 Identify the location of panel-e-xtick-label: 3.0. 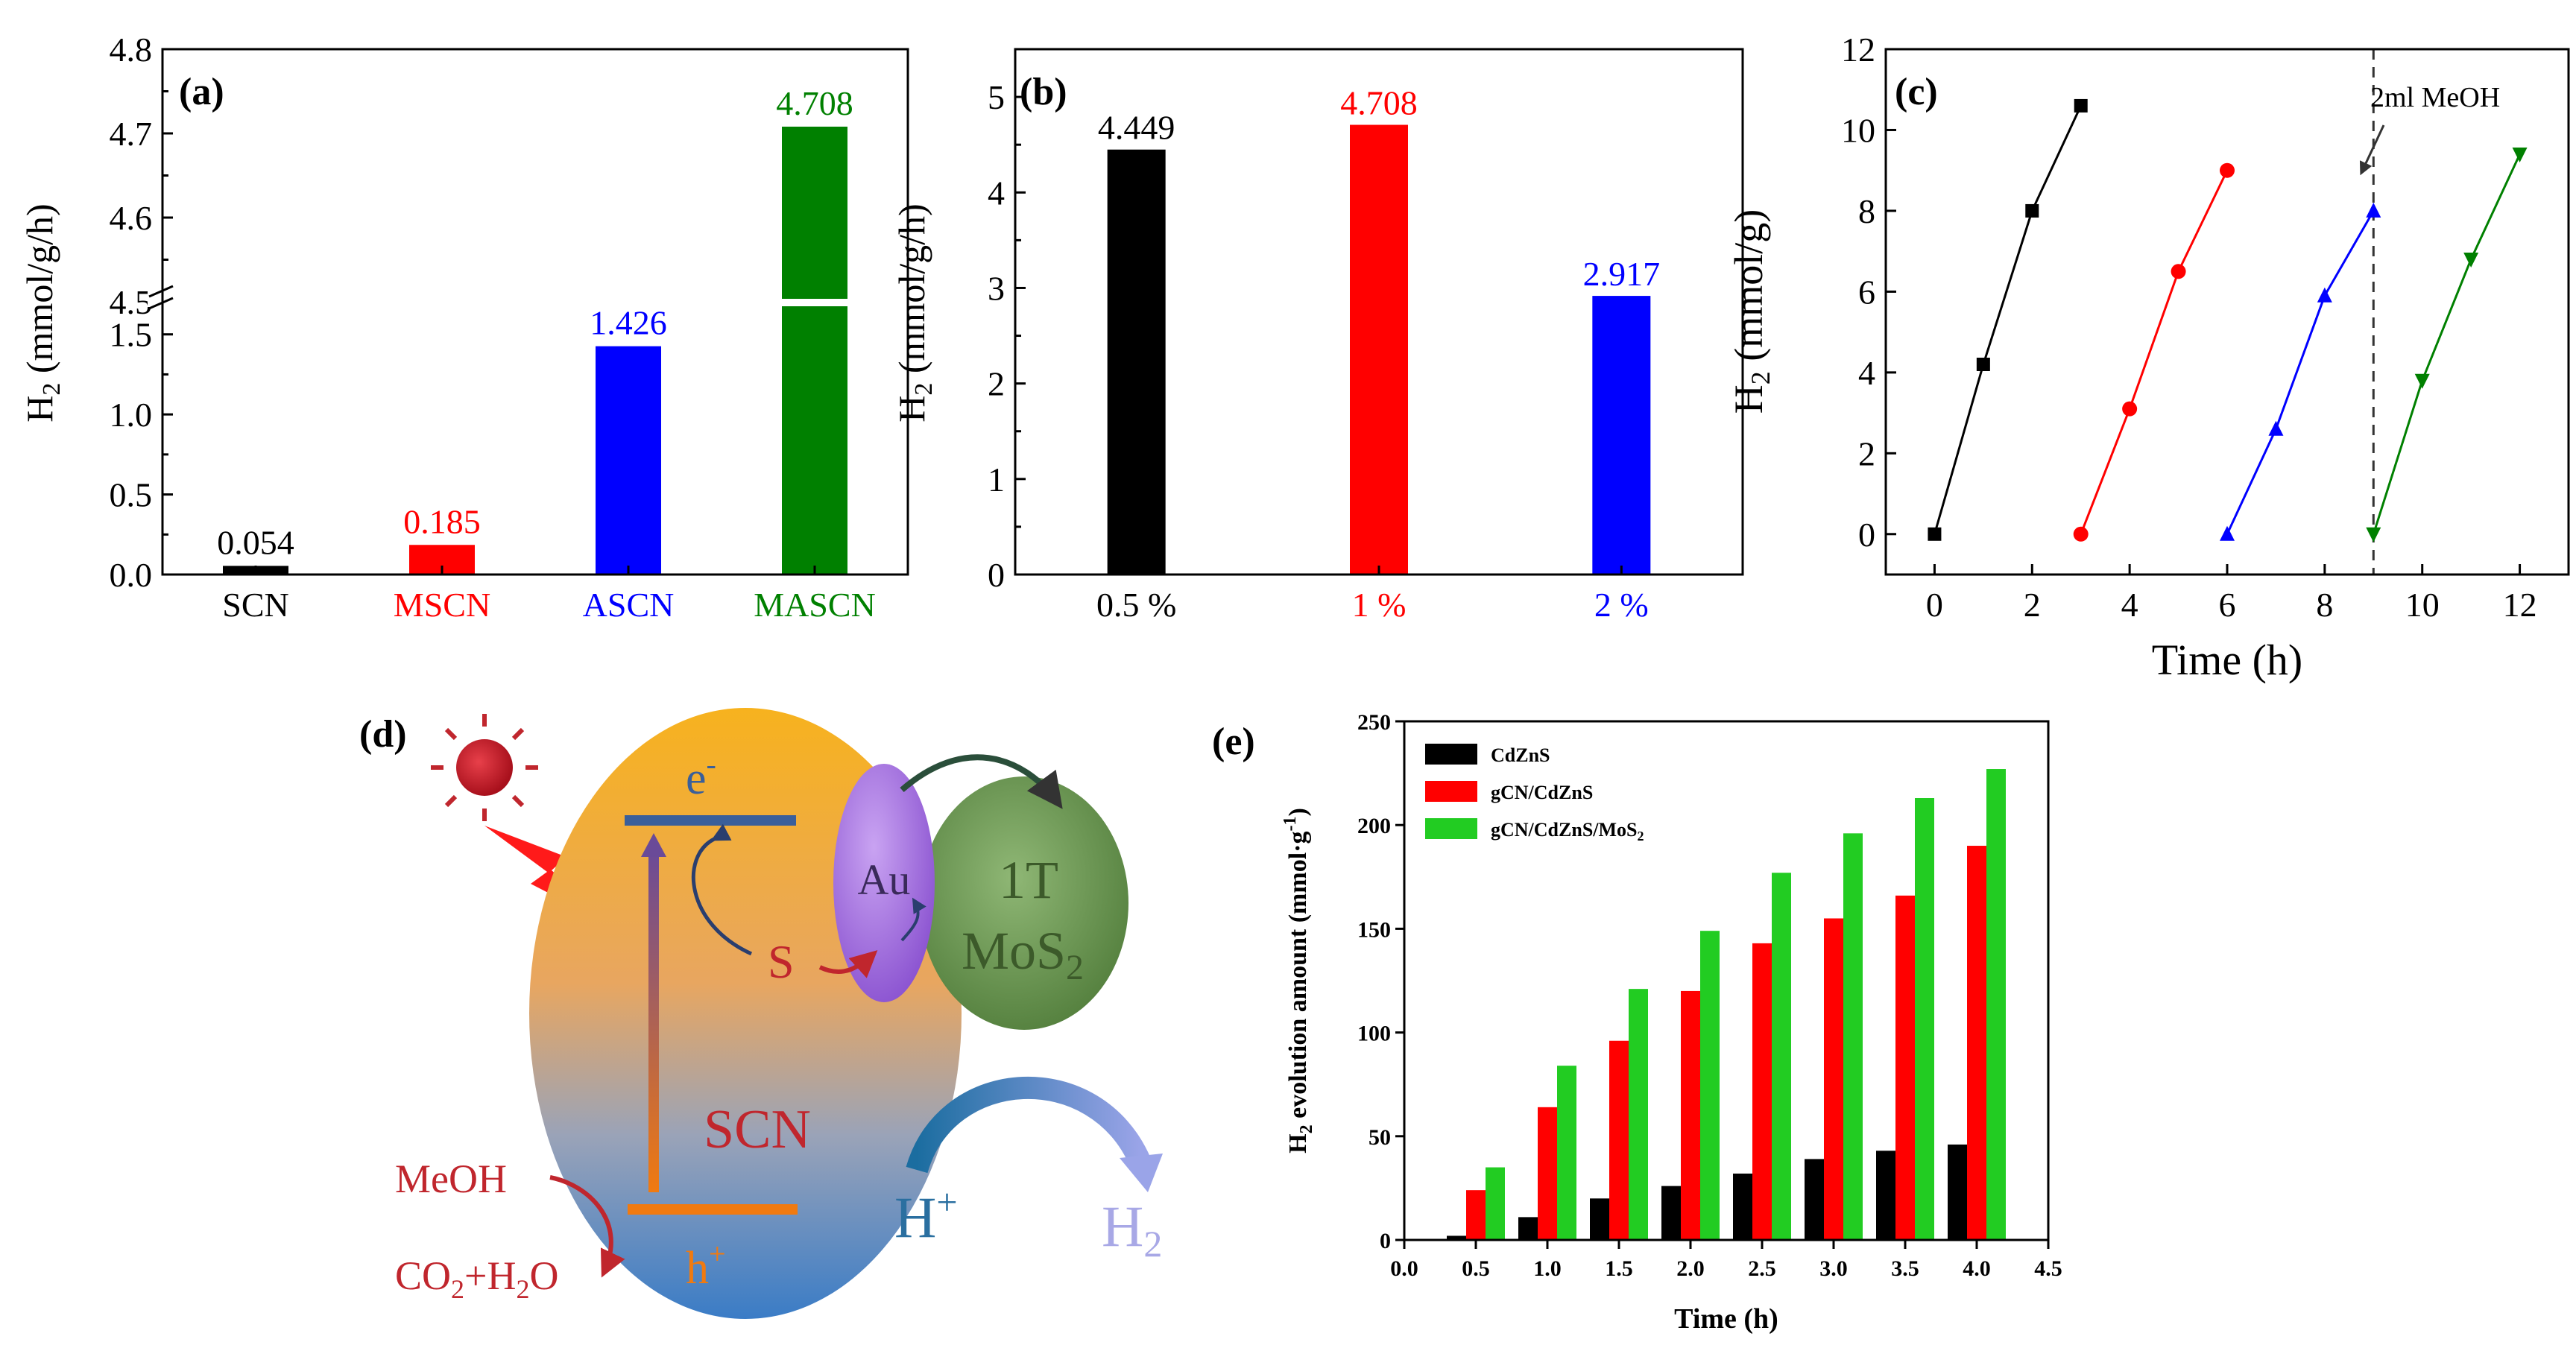
(1833, 1268).